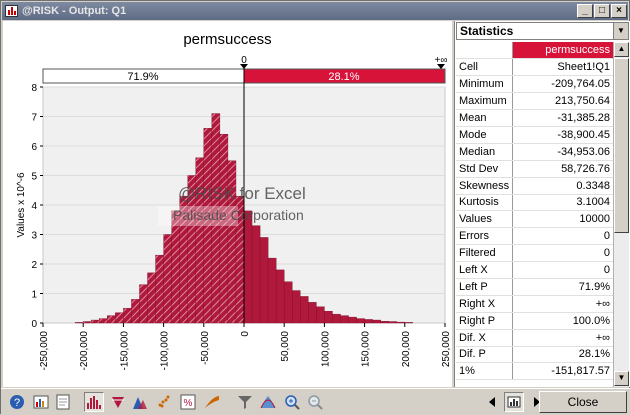 The image size is (630, 415). Describe the element at coordinates (583, 402) in the screenshot. I see `close-button: Close` at that location.